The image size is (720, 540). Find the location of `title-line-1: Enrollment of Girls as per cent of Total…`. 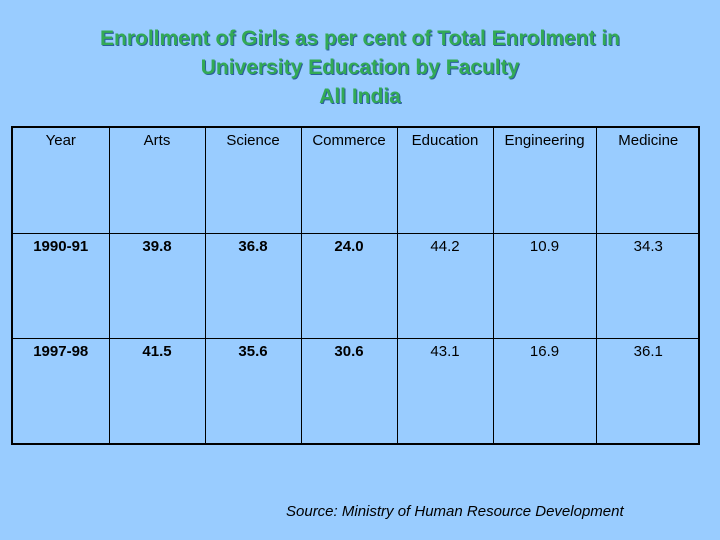

title-line-1: Enrollment of Girls as per cent of Total… is located at coordinates (359, 38).